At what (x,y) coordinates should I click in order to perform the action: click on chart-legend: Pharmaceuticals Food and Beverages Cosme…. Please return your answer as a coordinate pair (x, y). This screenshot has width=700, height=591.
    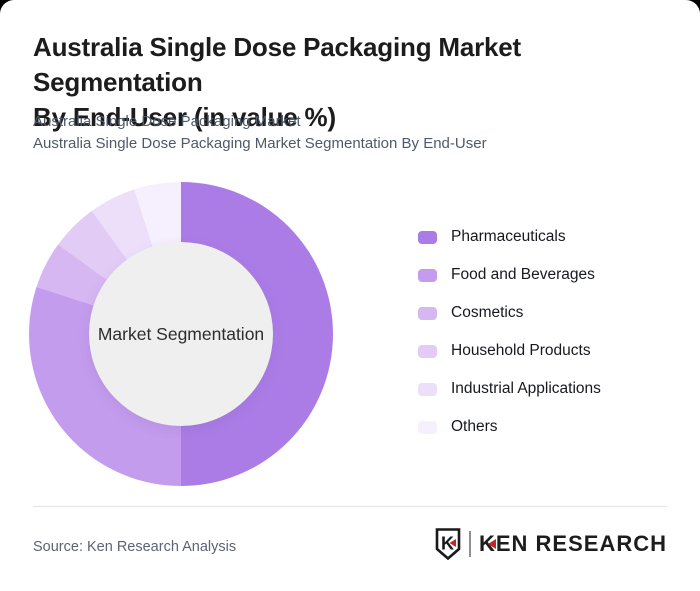
    Looking at the image, I should click on (509, 332).